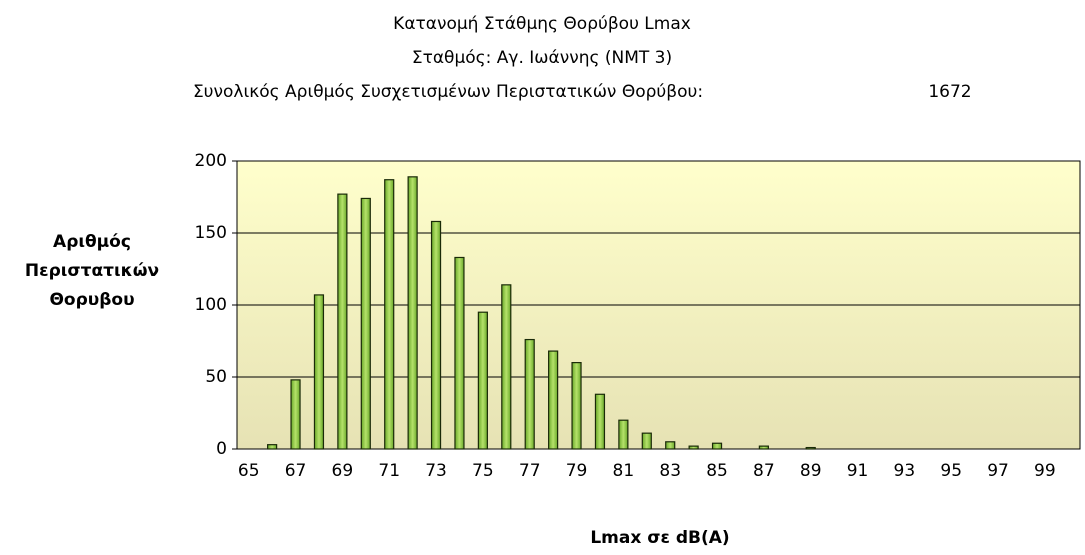  I want to click on y-axis-label: Περιστατικών, so click(92, 271).